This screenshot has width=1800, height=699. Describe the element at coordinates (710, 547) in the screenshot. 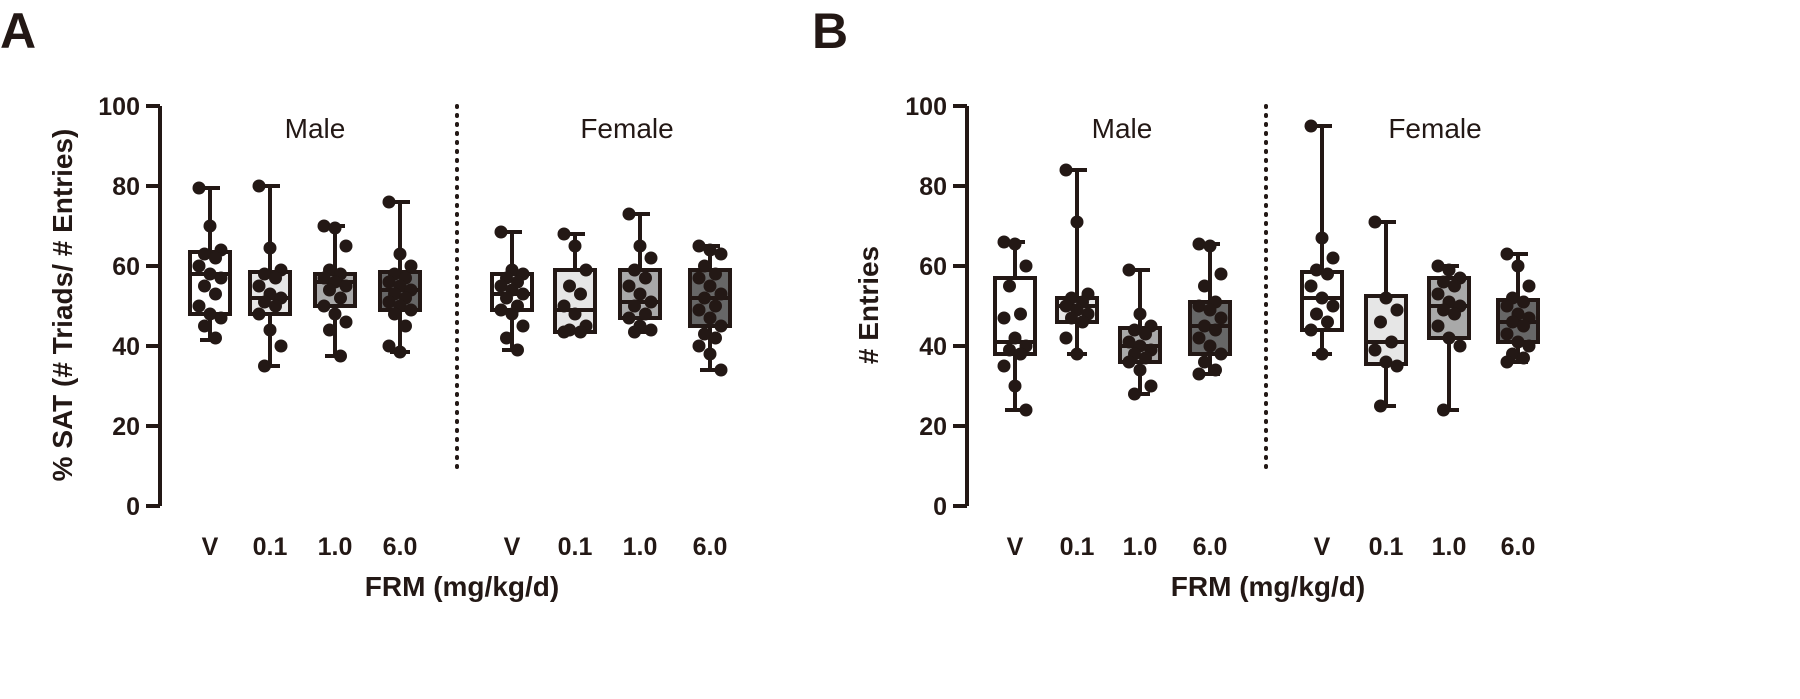

I see `x-category-label-a: 6.0` at that location.